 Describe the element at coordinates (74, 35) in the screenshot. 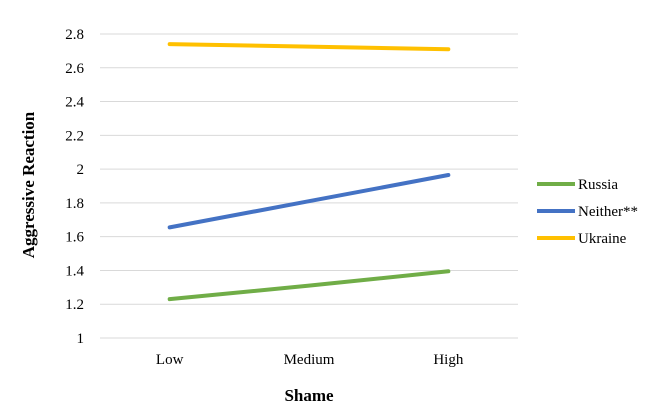

I see `y-tick-label: 2.8` at that location.